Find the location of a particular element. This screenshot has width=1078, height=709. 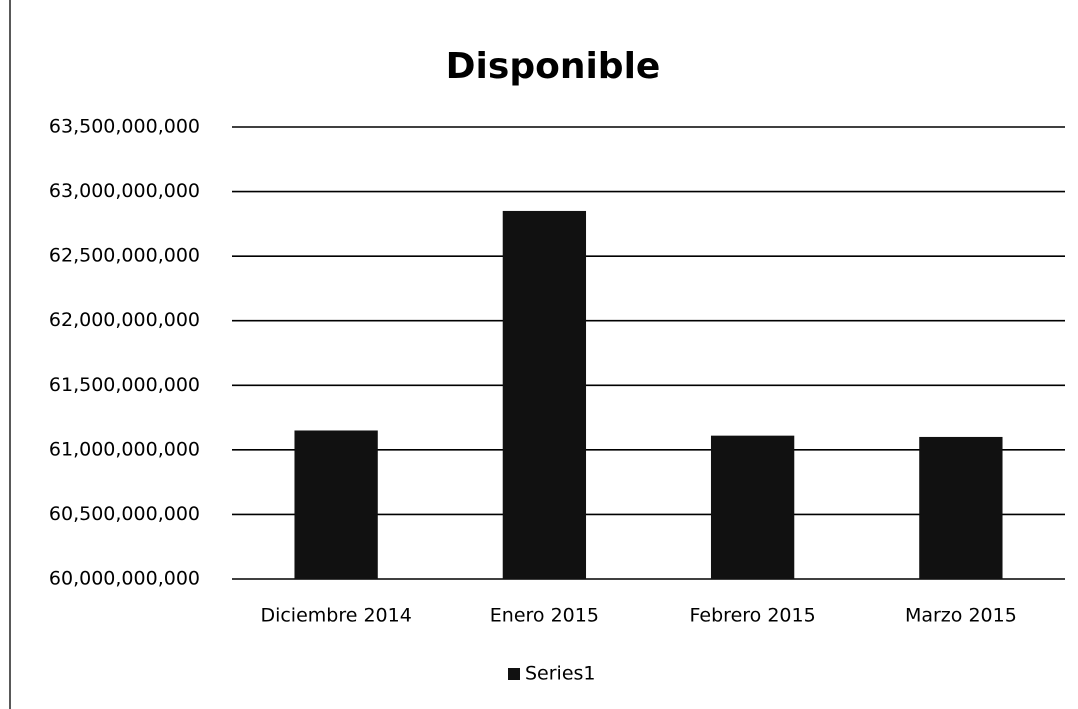

y-tick-label: 61,500,000,000 is located at coordinates (124, 385).